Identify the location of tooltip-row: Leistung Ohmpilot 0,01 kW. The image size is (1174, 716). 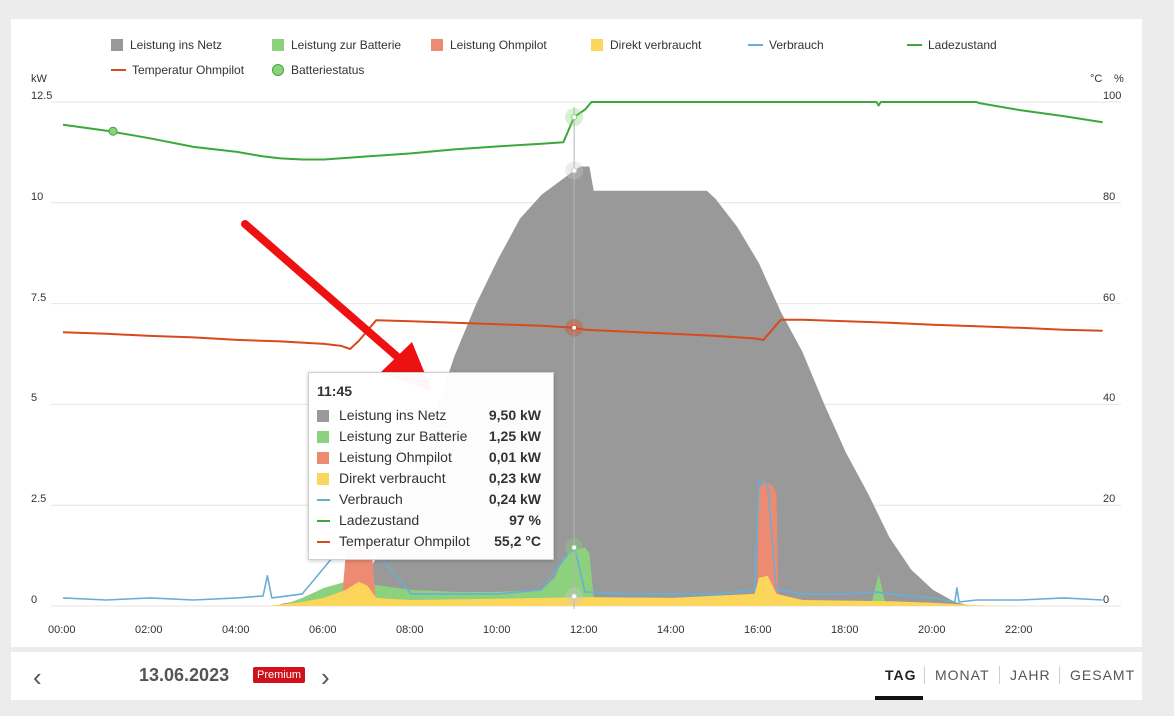
(432, 458).